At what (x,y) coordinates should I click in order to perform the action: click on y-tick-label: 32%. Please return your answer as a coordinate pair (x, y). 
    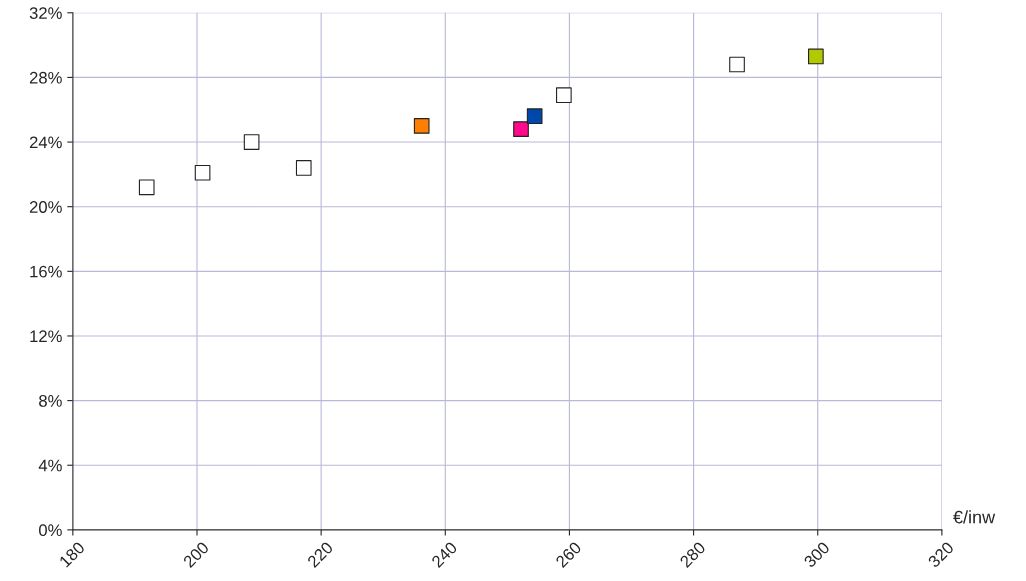
    Looking at the image, I should click on (45, 13).